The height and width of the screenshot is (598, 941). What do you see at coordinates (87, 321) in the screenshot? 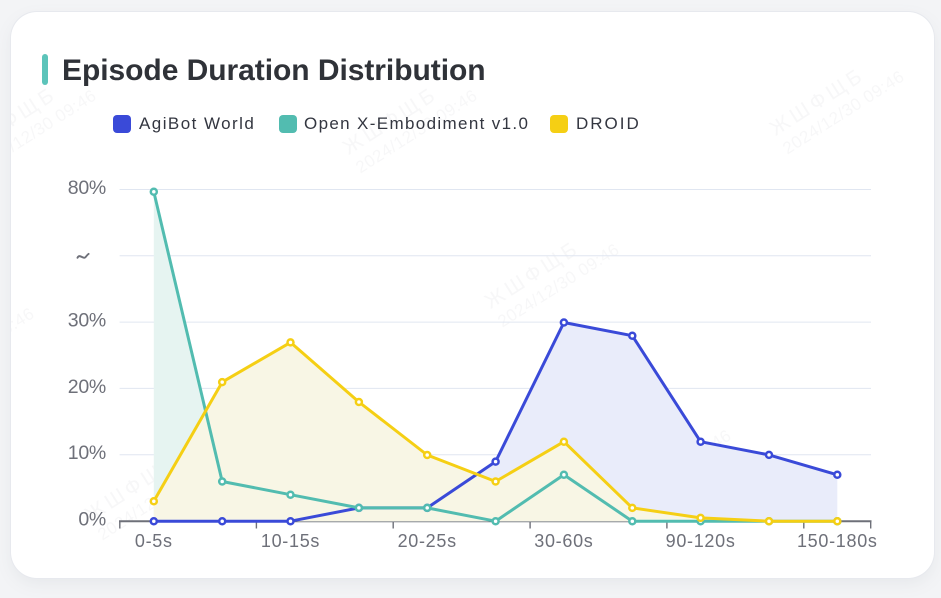
I see `svg-text: 30%` at bounding box center [87, 321].